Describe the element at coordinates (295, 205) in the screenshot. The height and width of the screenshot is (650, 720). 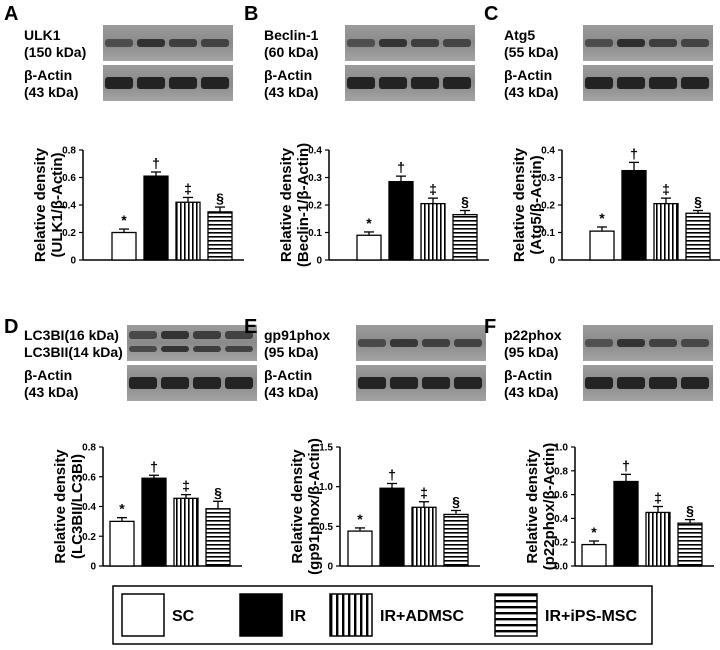
I see `y-axis-label: Relative density(Beclin-1/β-Actin)` at that location.